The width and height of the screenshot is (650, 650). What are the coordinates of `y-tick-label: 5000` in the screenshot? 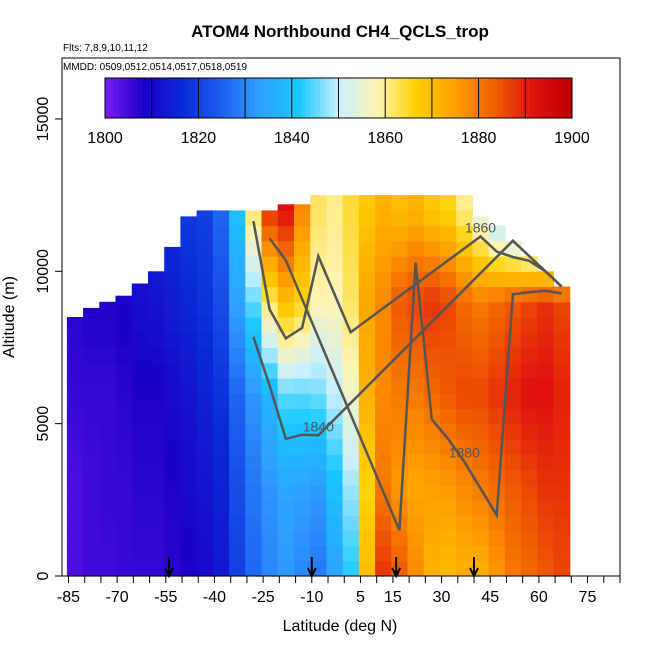 It's located at (43, 424).